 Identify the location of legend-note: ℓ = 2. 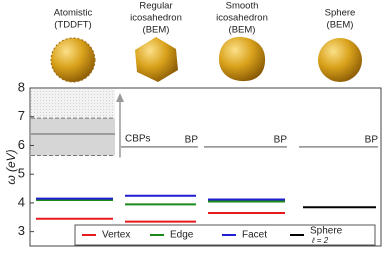
(320, 240).